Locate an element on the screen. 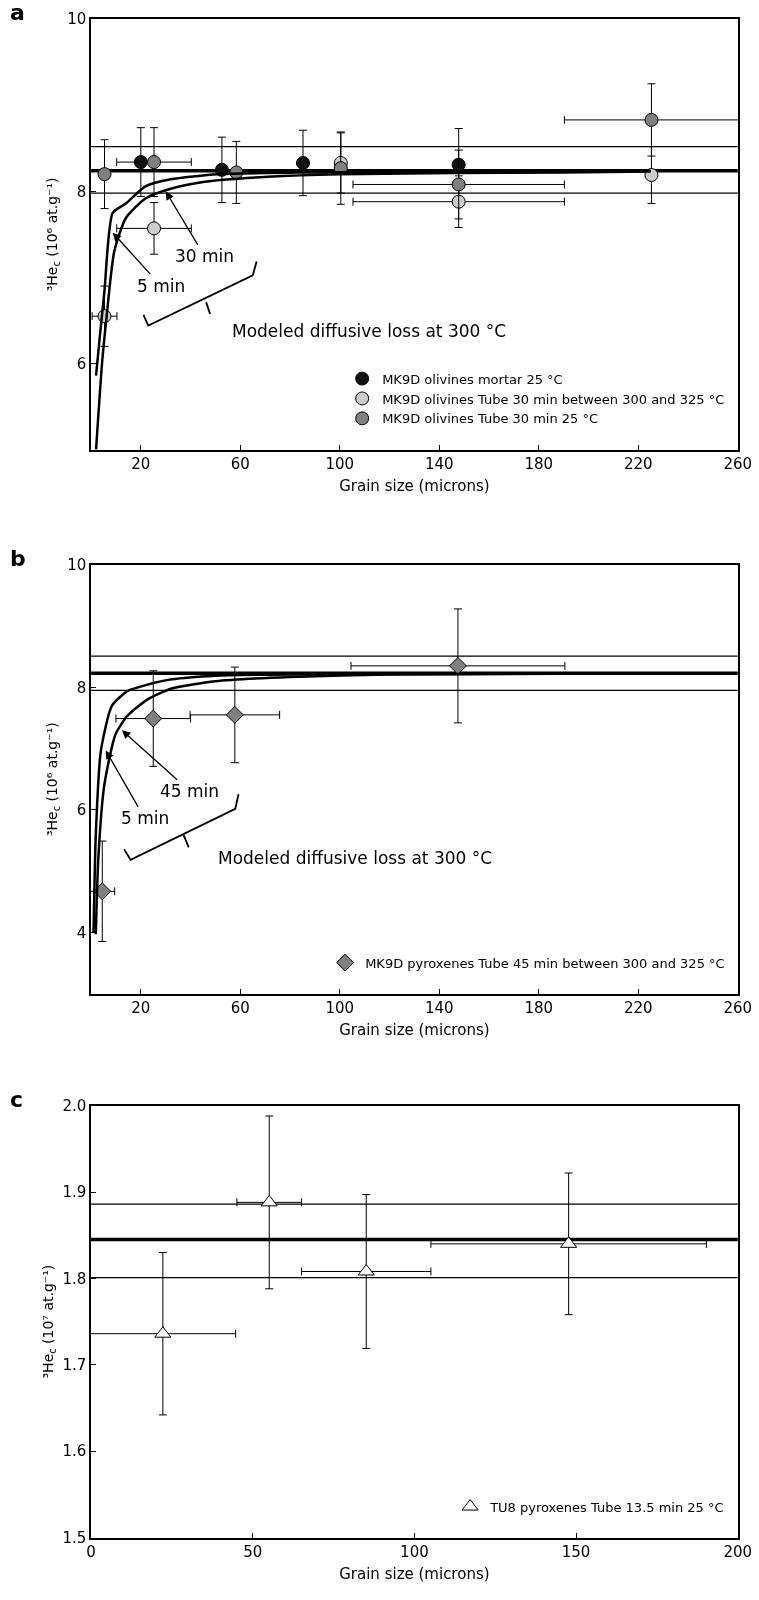 Image resolution: width=759 pixels, height=1600 pixels. y-tick-label: 4 is located at coordinates (81, 932).